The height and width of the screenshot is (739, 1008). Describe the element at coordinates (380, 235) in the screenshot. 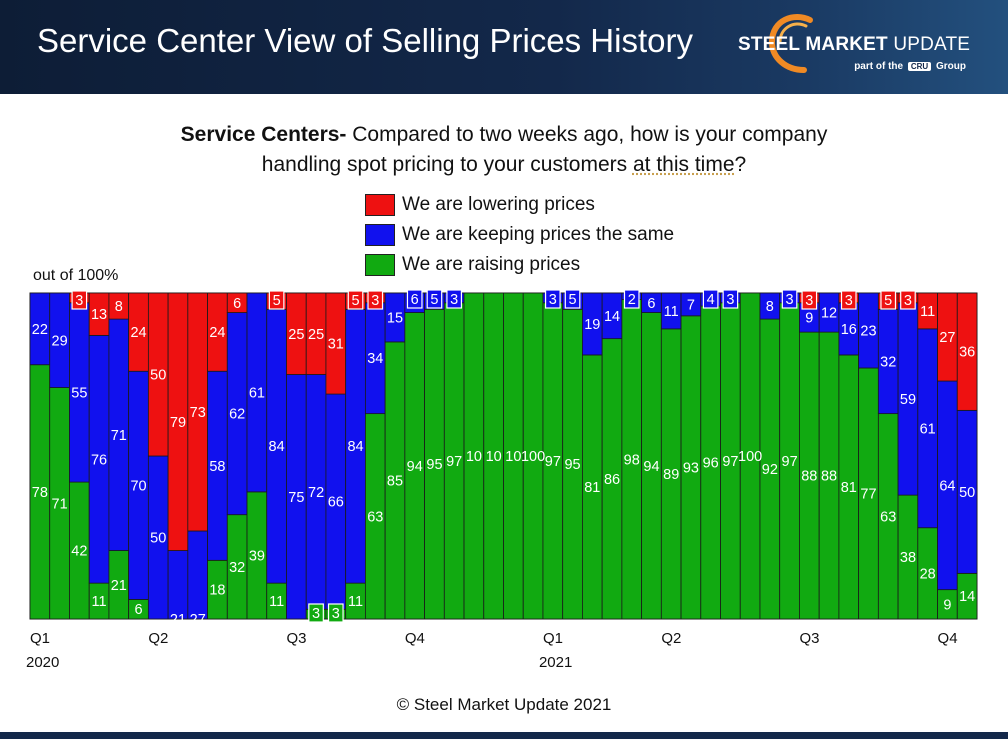

I see `legend-swatch-same` at that location.